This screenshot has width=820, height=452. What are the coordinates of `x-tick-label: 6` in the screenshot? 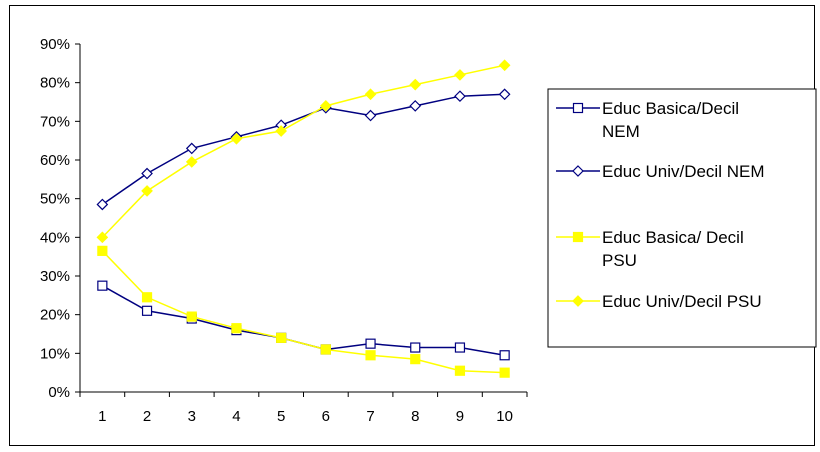 It's located at (326, 416).